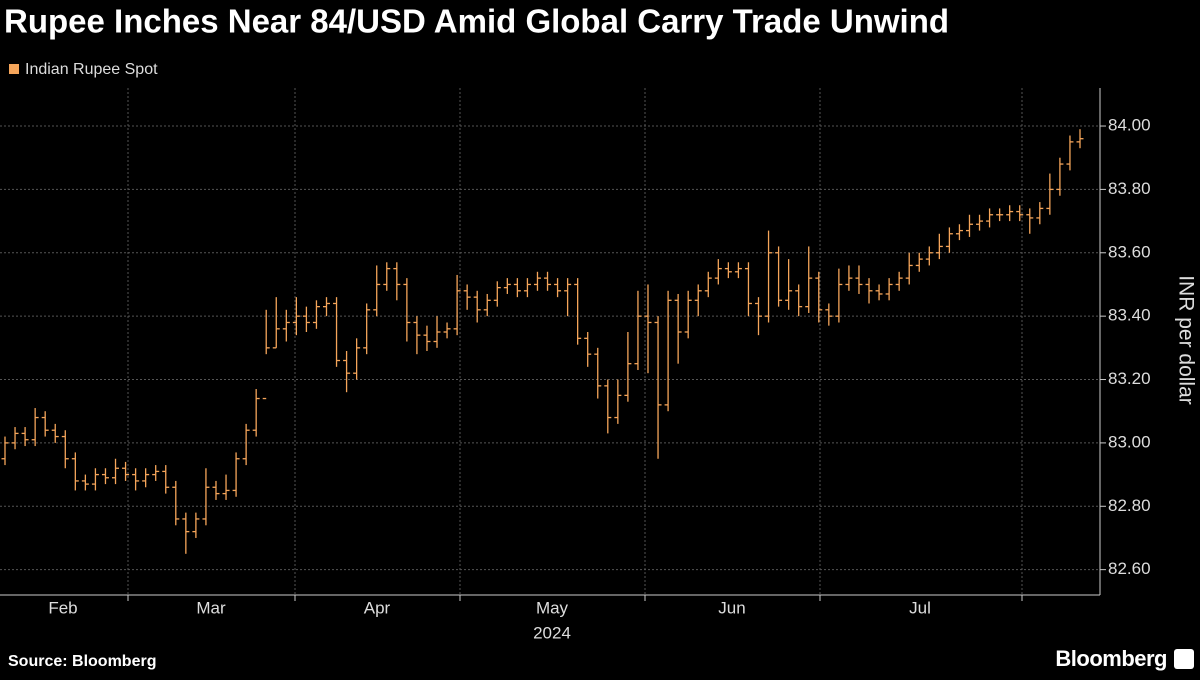 The height and width of the screenshot is (680, 1200). I want to click on legend-label: Indian Rupee Spot, so click(91, 69).